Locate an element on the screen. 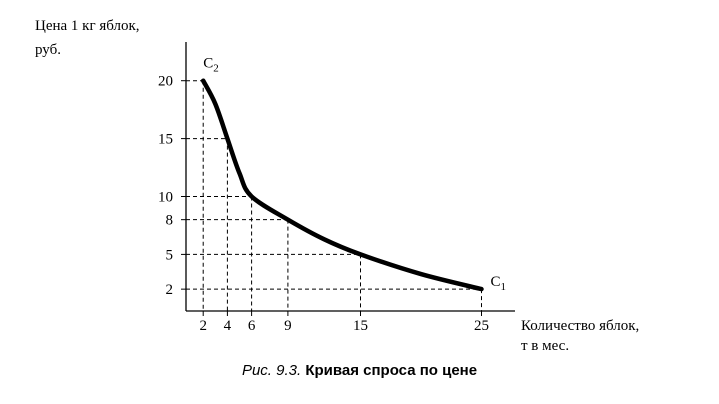  y-tick-label: 2 is located at coordinates (170, 290).